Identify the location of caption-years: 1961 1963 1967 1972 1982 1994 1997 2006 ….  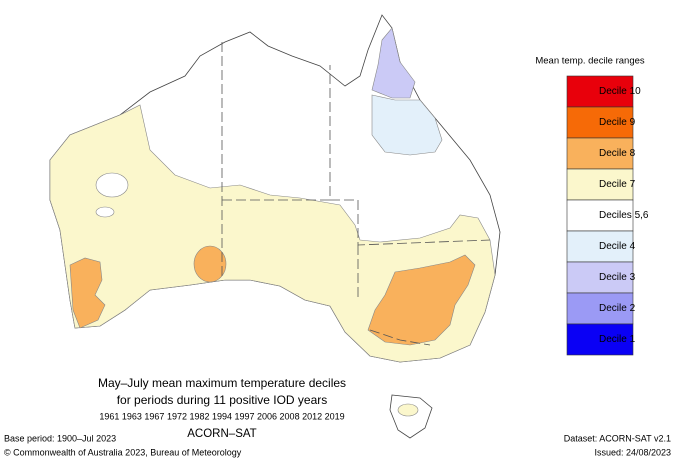
(221, 416).